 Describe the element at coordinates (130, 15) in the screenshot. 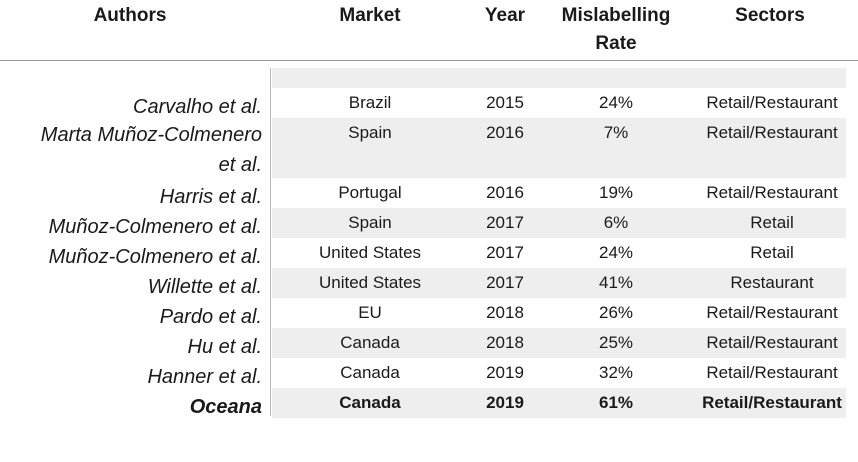

I see `header-authors: Authors` at that location.